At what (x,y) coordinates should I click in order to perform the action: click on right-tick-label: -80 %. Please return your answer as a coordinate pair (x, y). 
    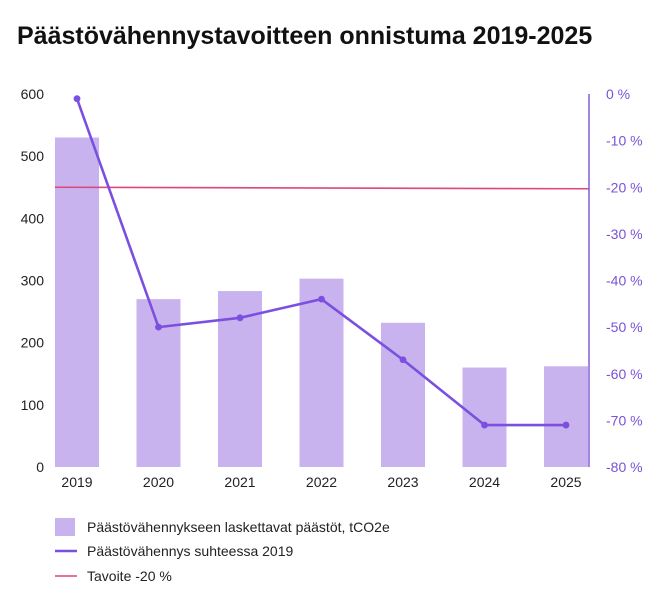
    Looking at the image, I should click on (624, 467).